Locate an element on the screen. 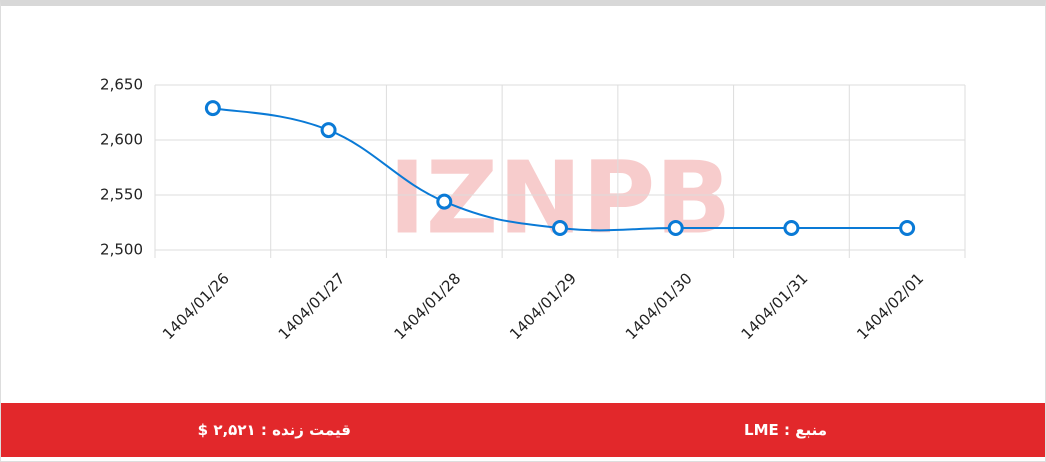  x-tick-label: 1404/01/30 is located at coordinates (659, 306).